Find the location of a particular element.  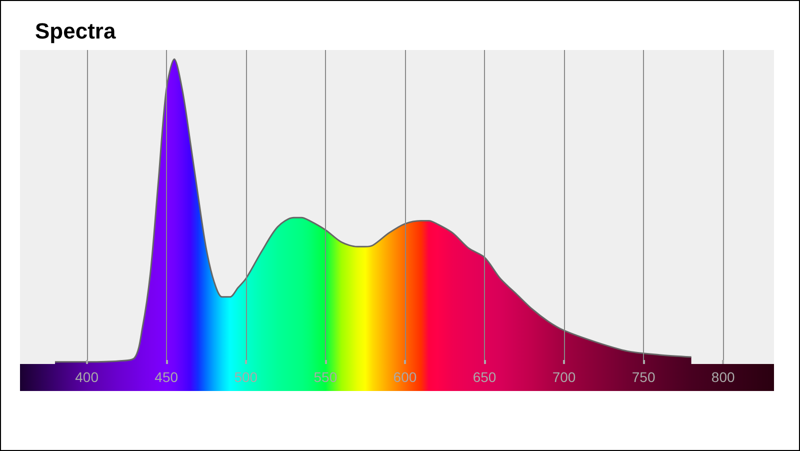

x-tick-label: 600 is located at coordinates (405, 377).